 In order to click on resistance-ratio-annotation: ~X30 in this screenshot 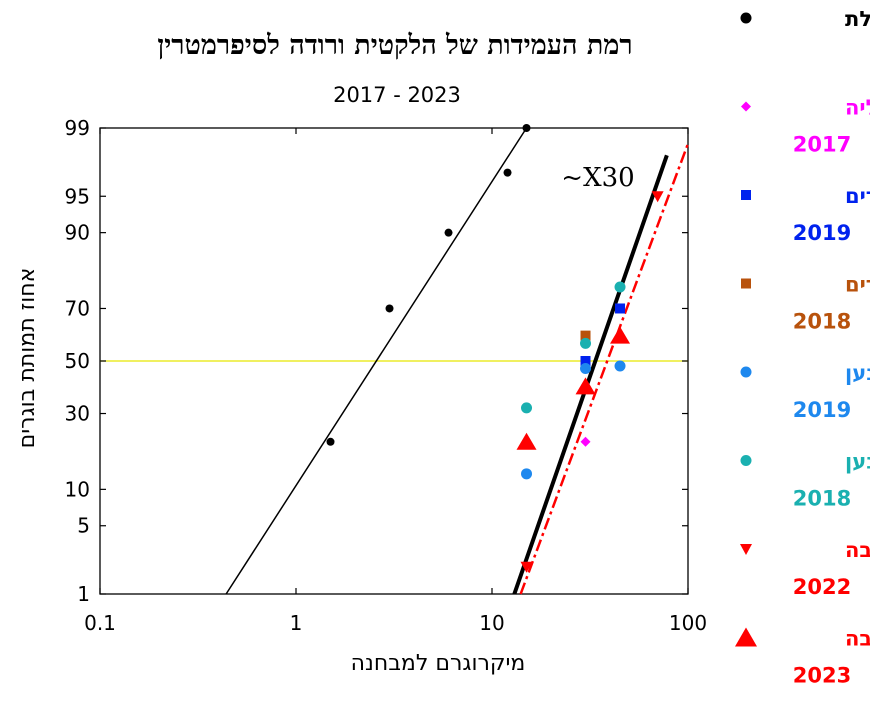, I will do `click(597, 178)`.